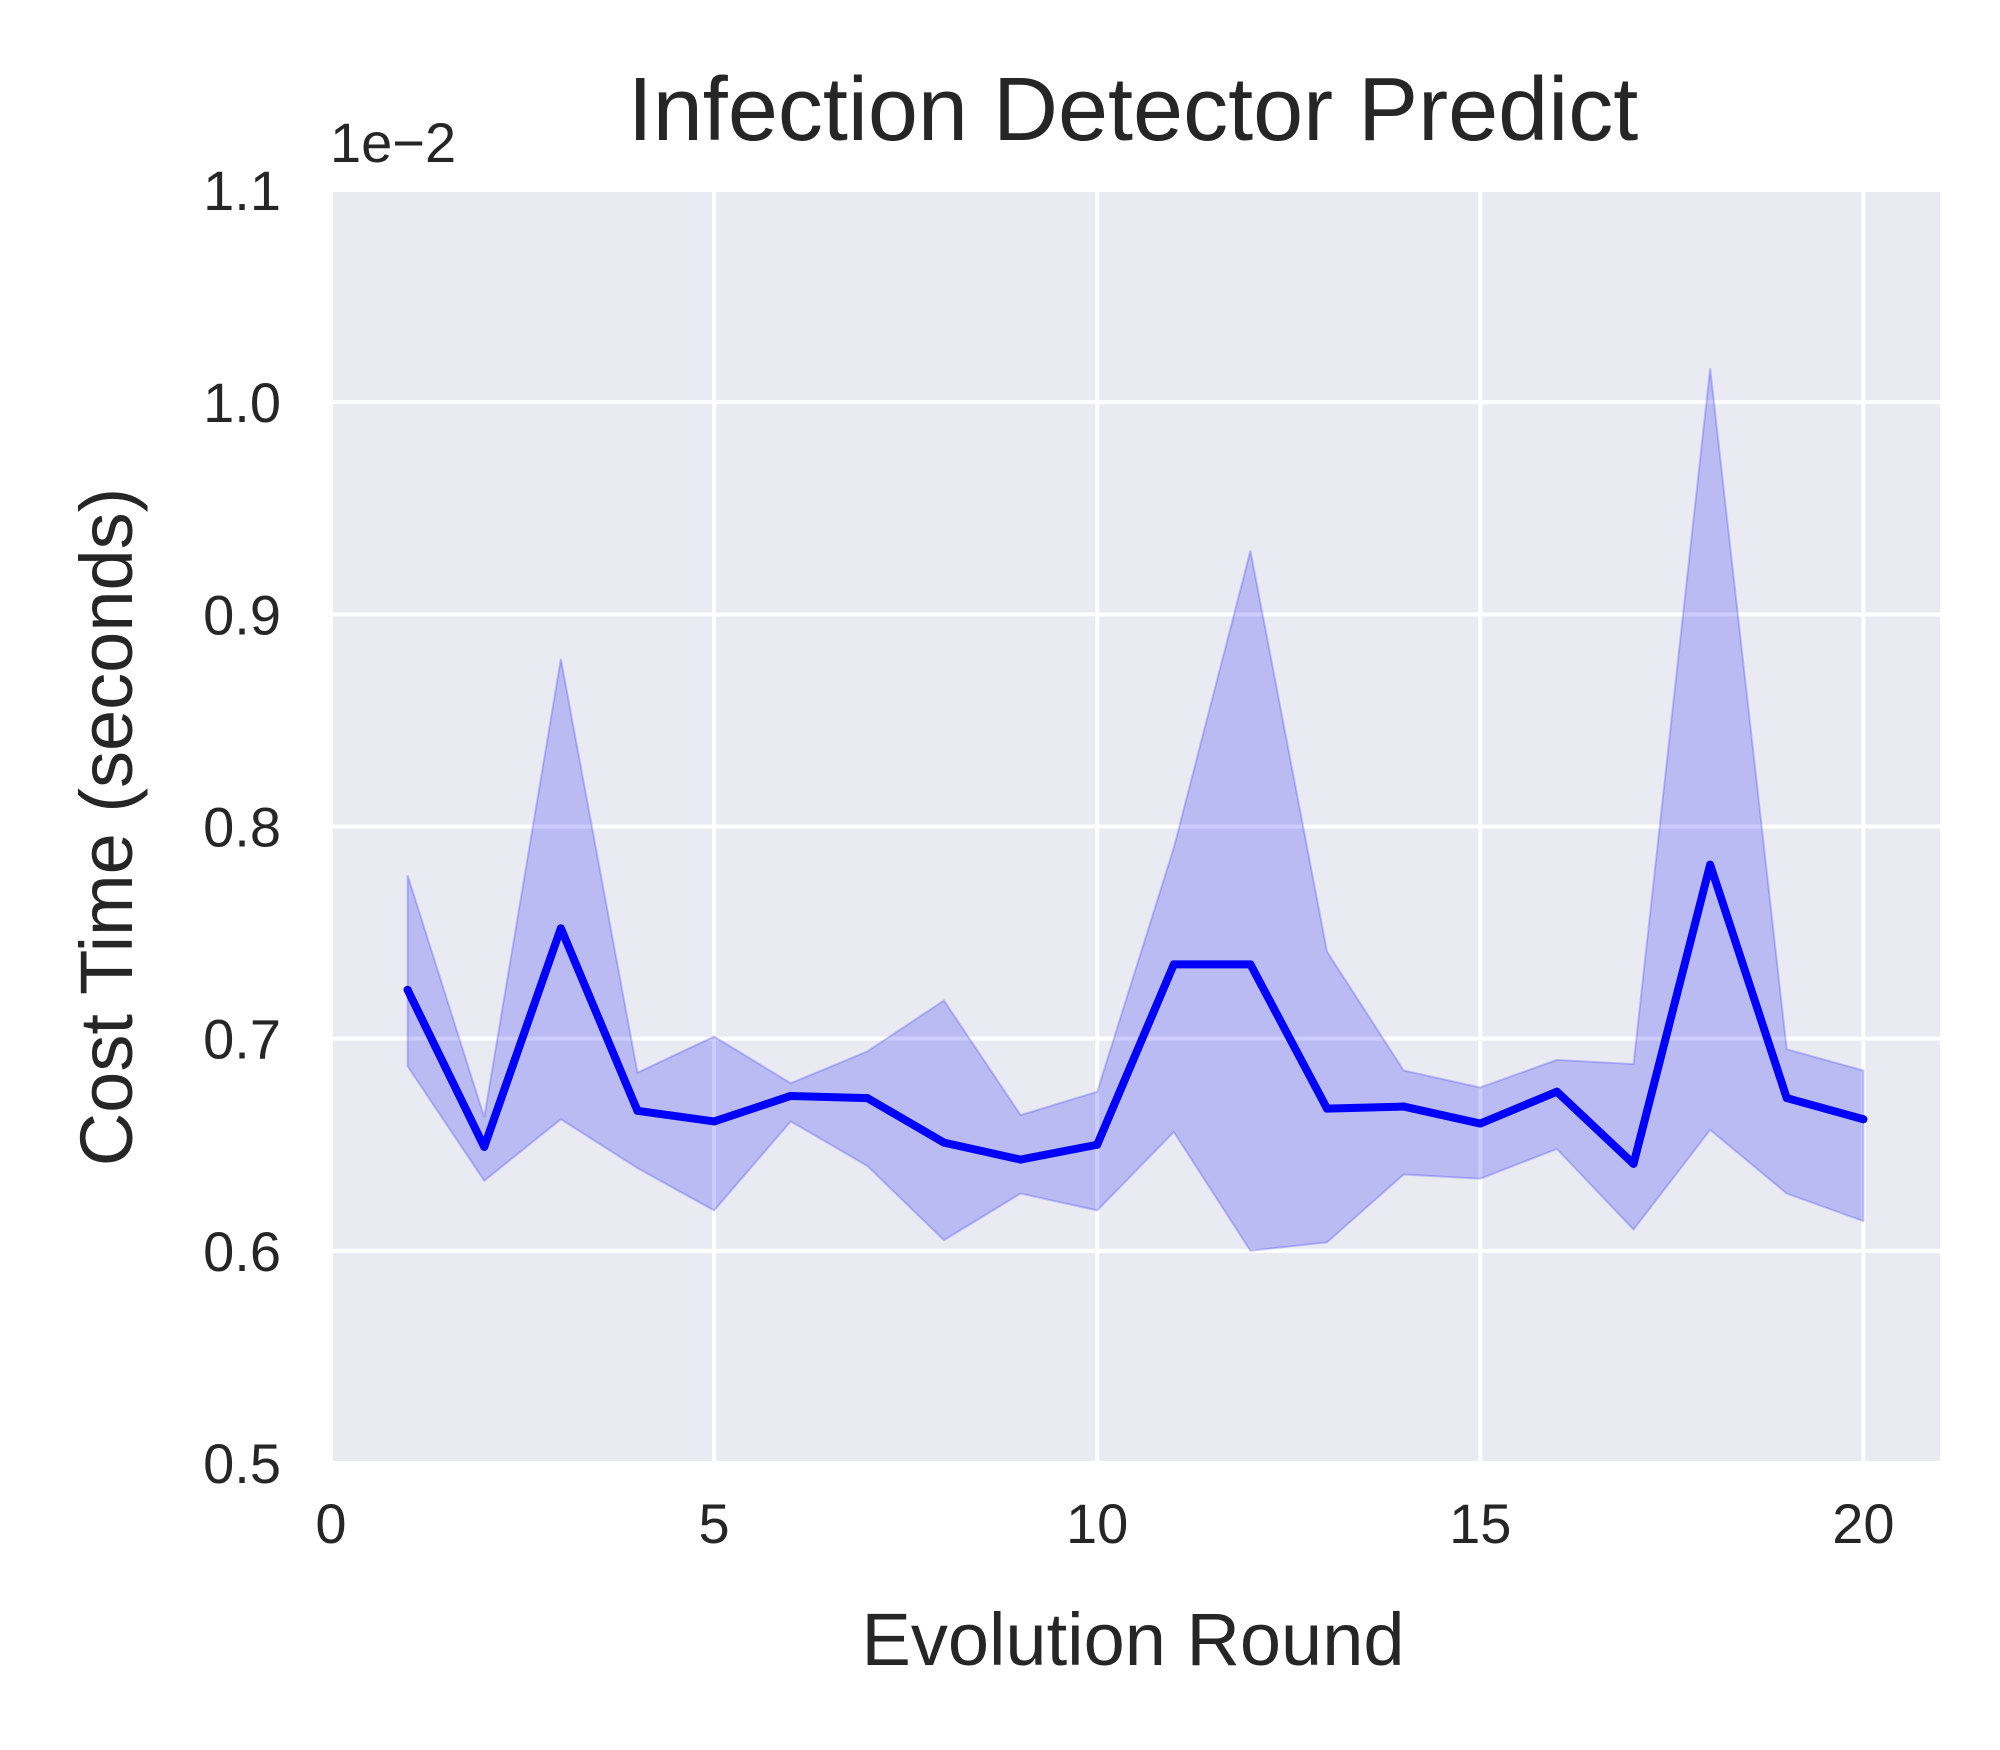 The image size is (2000, 1750). I want to click on y-tick-label: 0.6, so click(242, 1251).